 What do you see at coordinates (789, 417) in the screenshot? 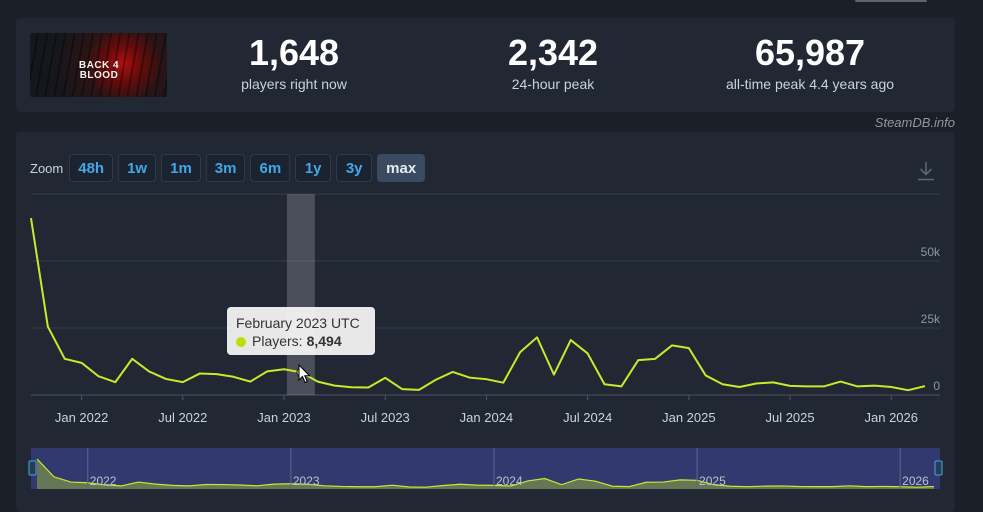
I see `x-tick-label: Jul 2025` at bounding box center [789, 417].